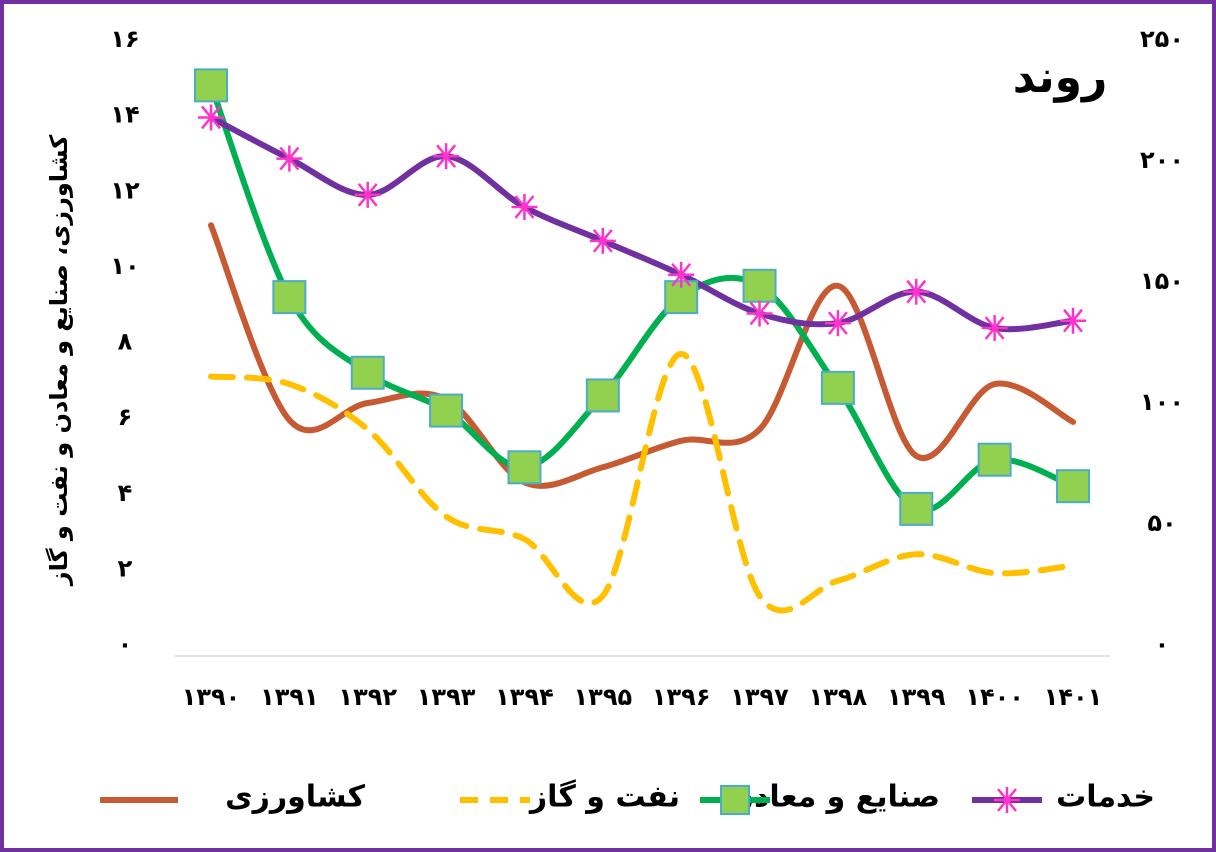 This screenshot has height=852, width=1216. Describe the element at coordinates (125, 644) in the screenshot. I see `y-tick-label: ۰` at that location.